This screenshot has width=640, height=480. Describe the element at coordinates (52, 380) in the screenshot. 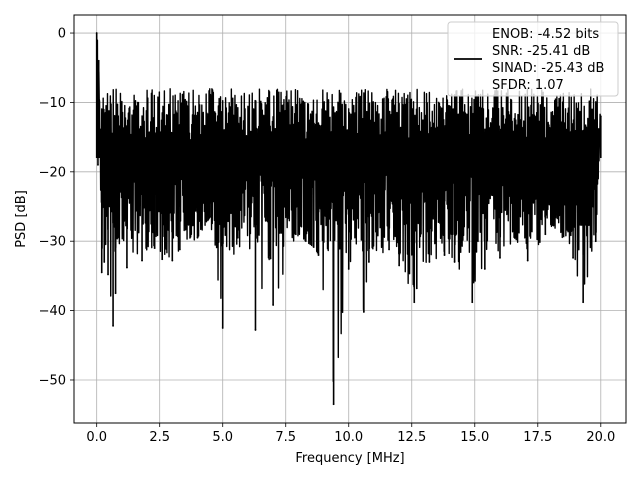

I see `y-tick-label: −50` at that location.